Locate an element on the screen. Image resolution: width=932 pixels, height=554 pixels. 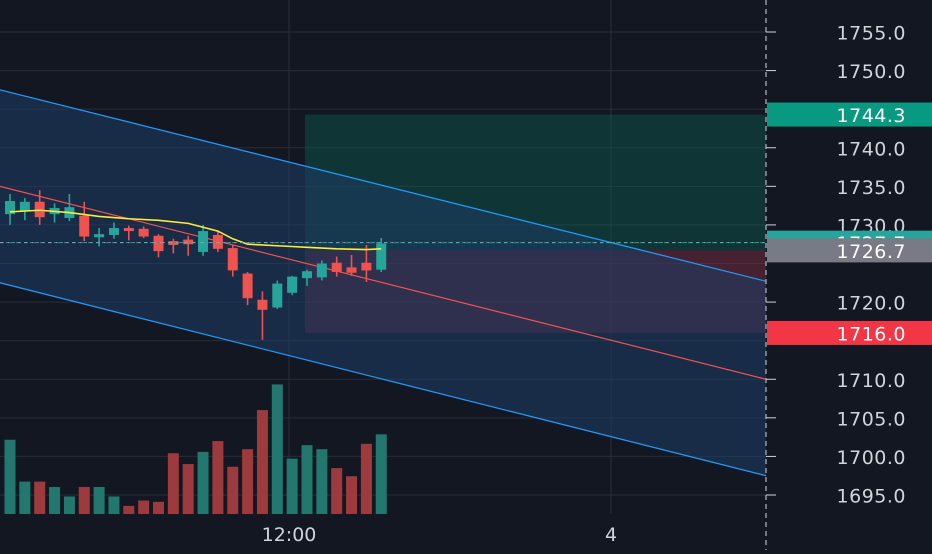
candles is located at coordinates (196, 265).